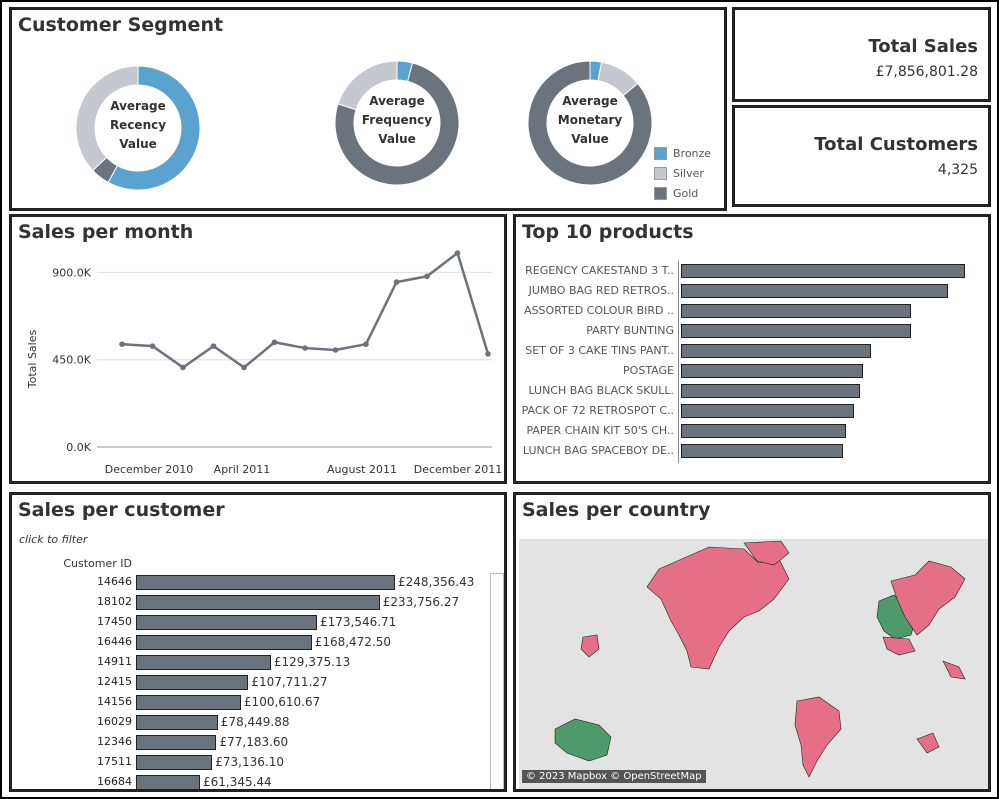 The image size is (999, 799). I want to click on customer-id: 16446, so click(114, 641).